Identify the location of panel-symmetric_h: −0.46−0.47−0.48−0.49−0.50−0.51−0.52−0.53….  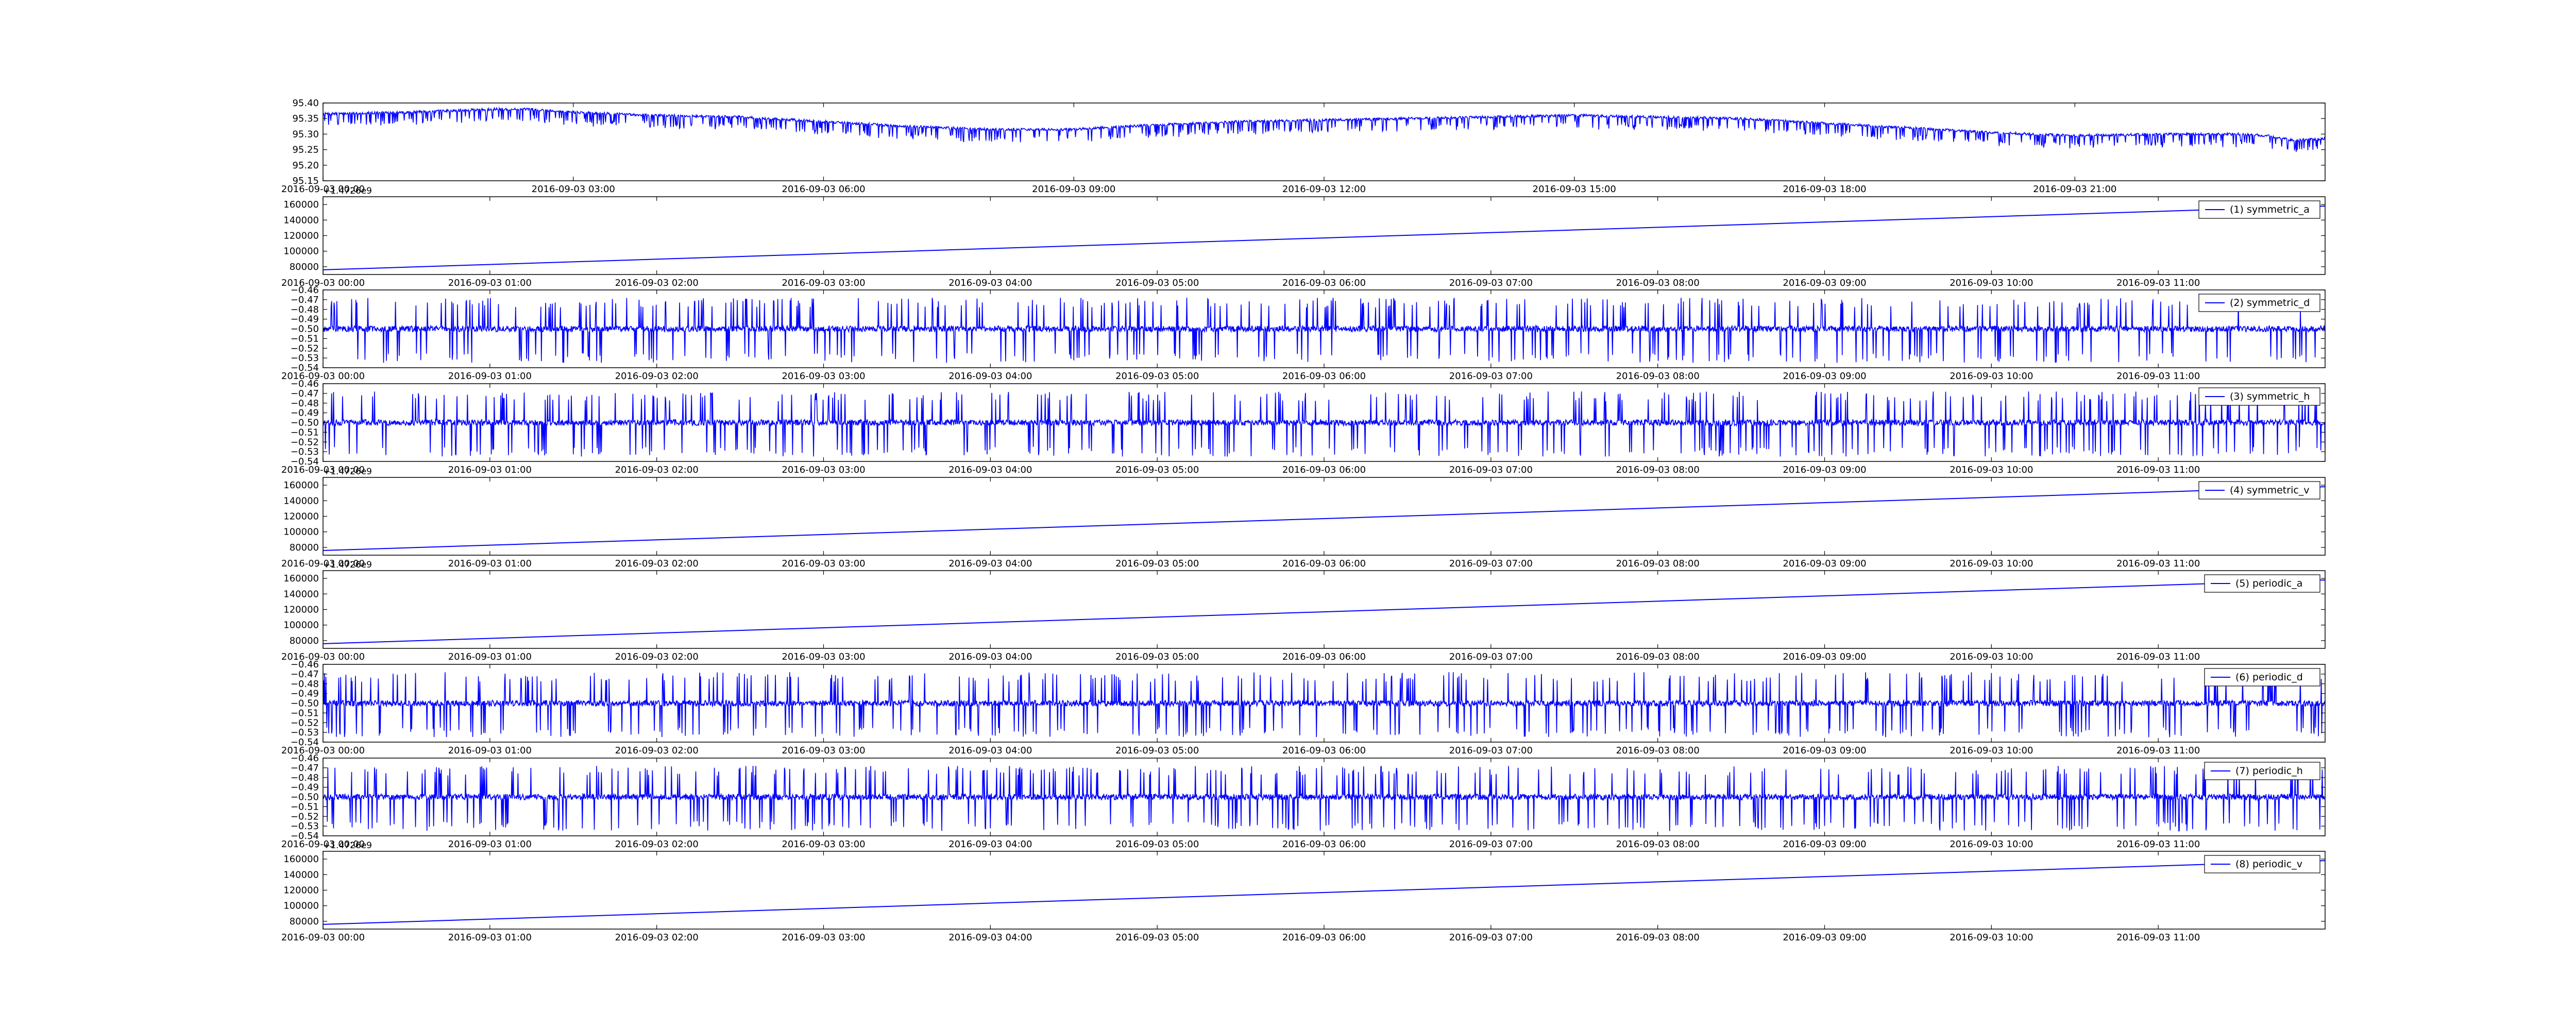
(1303, 427).